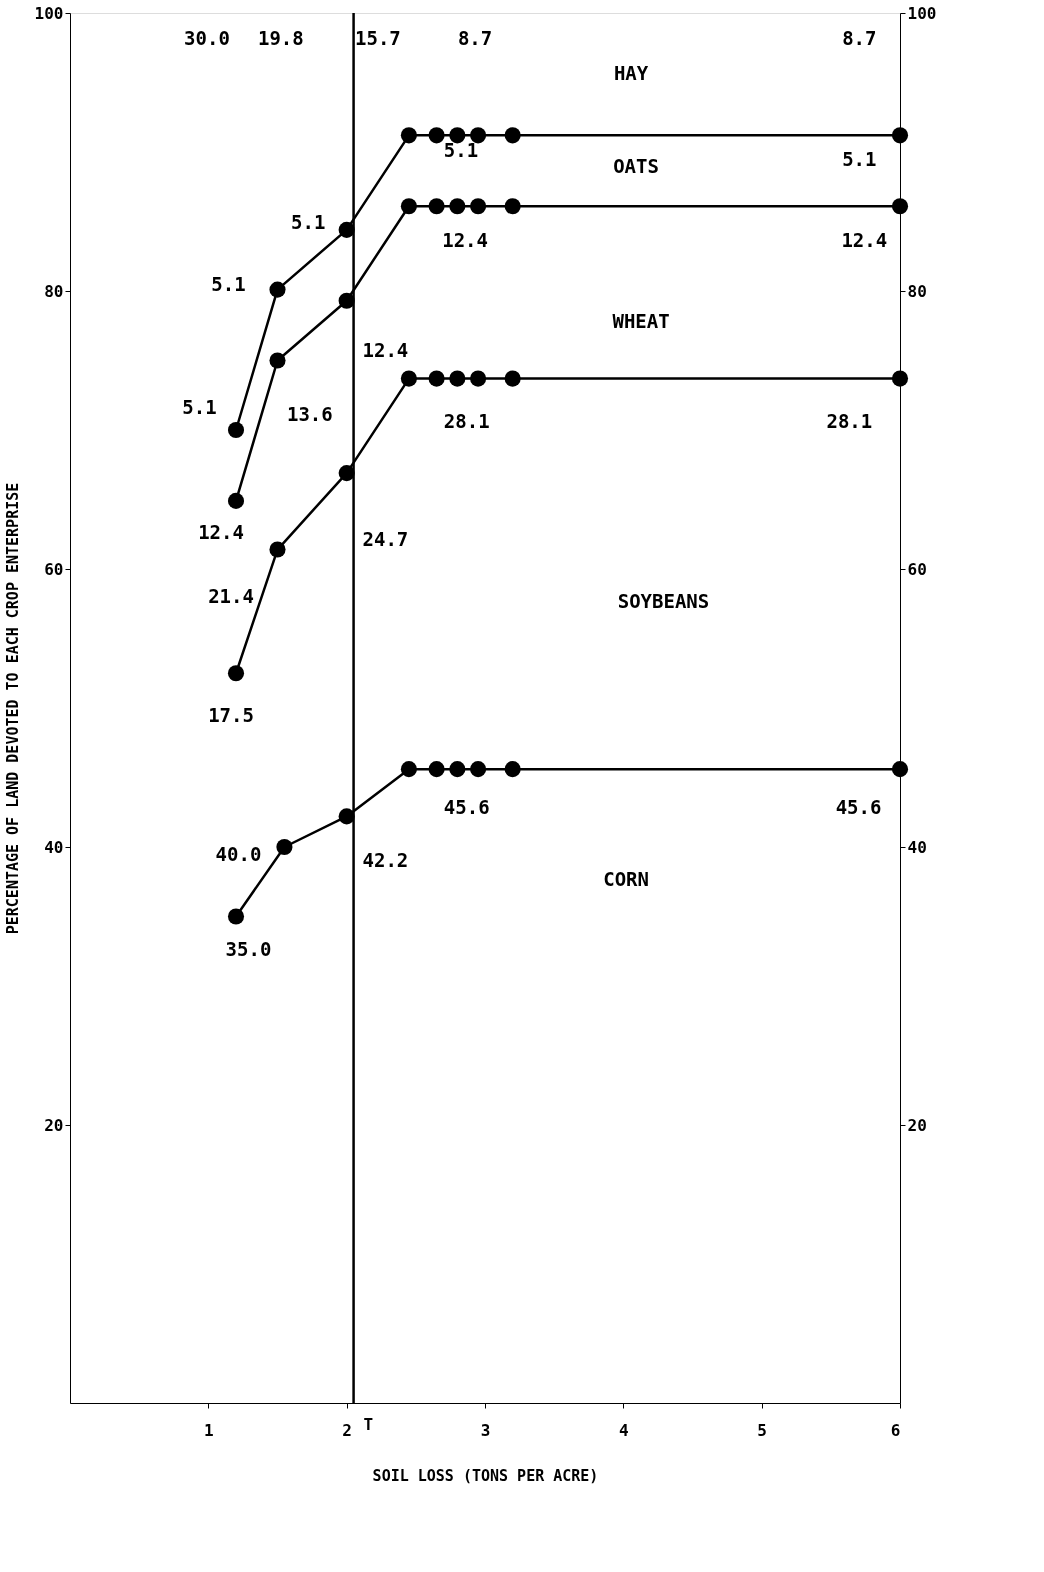 This screenshot has height=1572, width=1044. I want to click on y2-tick-label: 80, so click(917, 291).